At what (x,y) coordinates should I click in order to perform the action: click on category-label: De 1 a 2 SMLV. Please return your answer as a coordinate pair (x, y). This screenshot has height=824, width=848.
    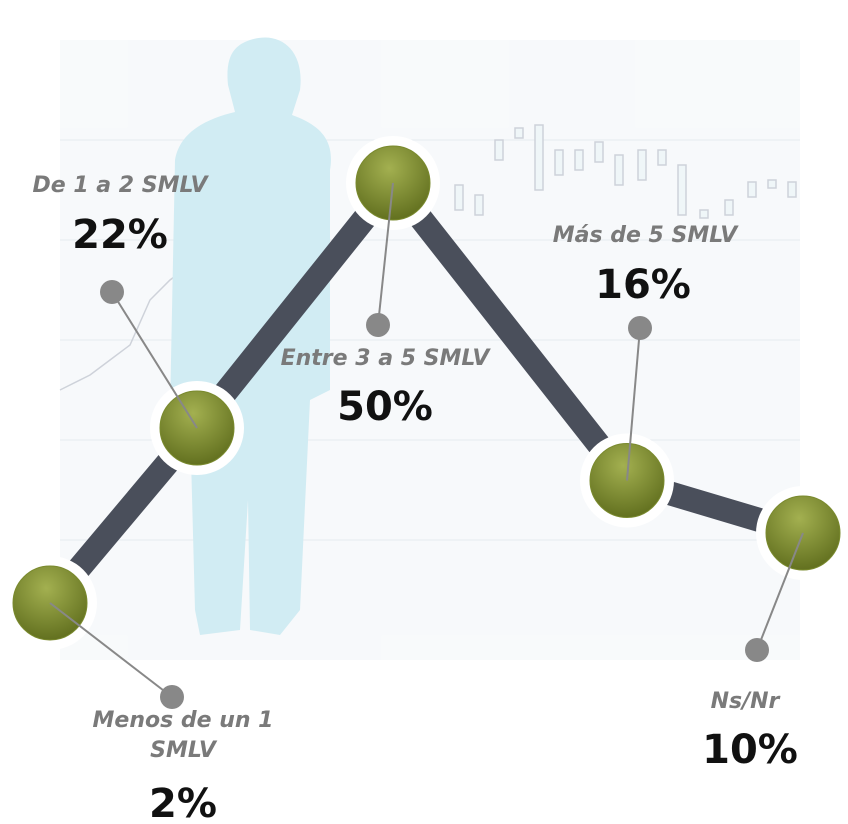
    Looking at the image, I should click on (120, 185).